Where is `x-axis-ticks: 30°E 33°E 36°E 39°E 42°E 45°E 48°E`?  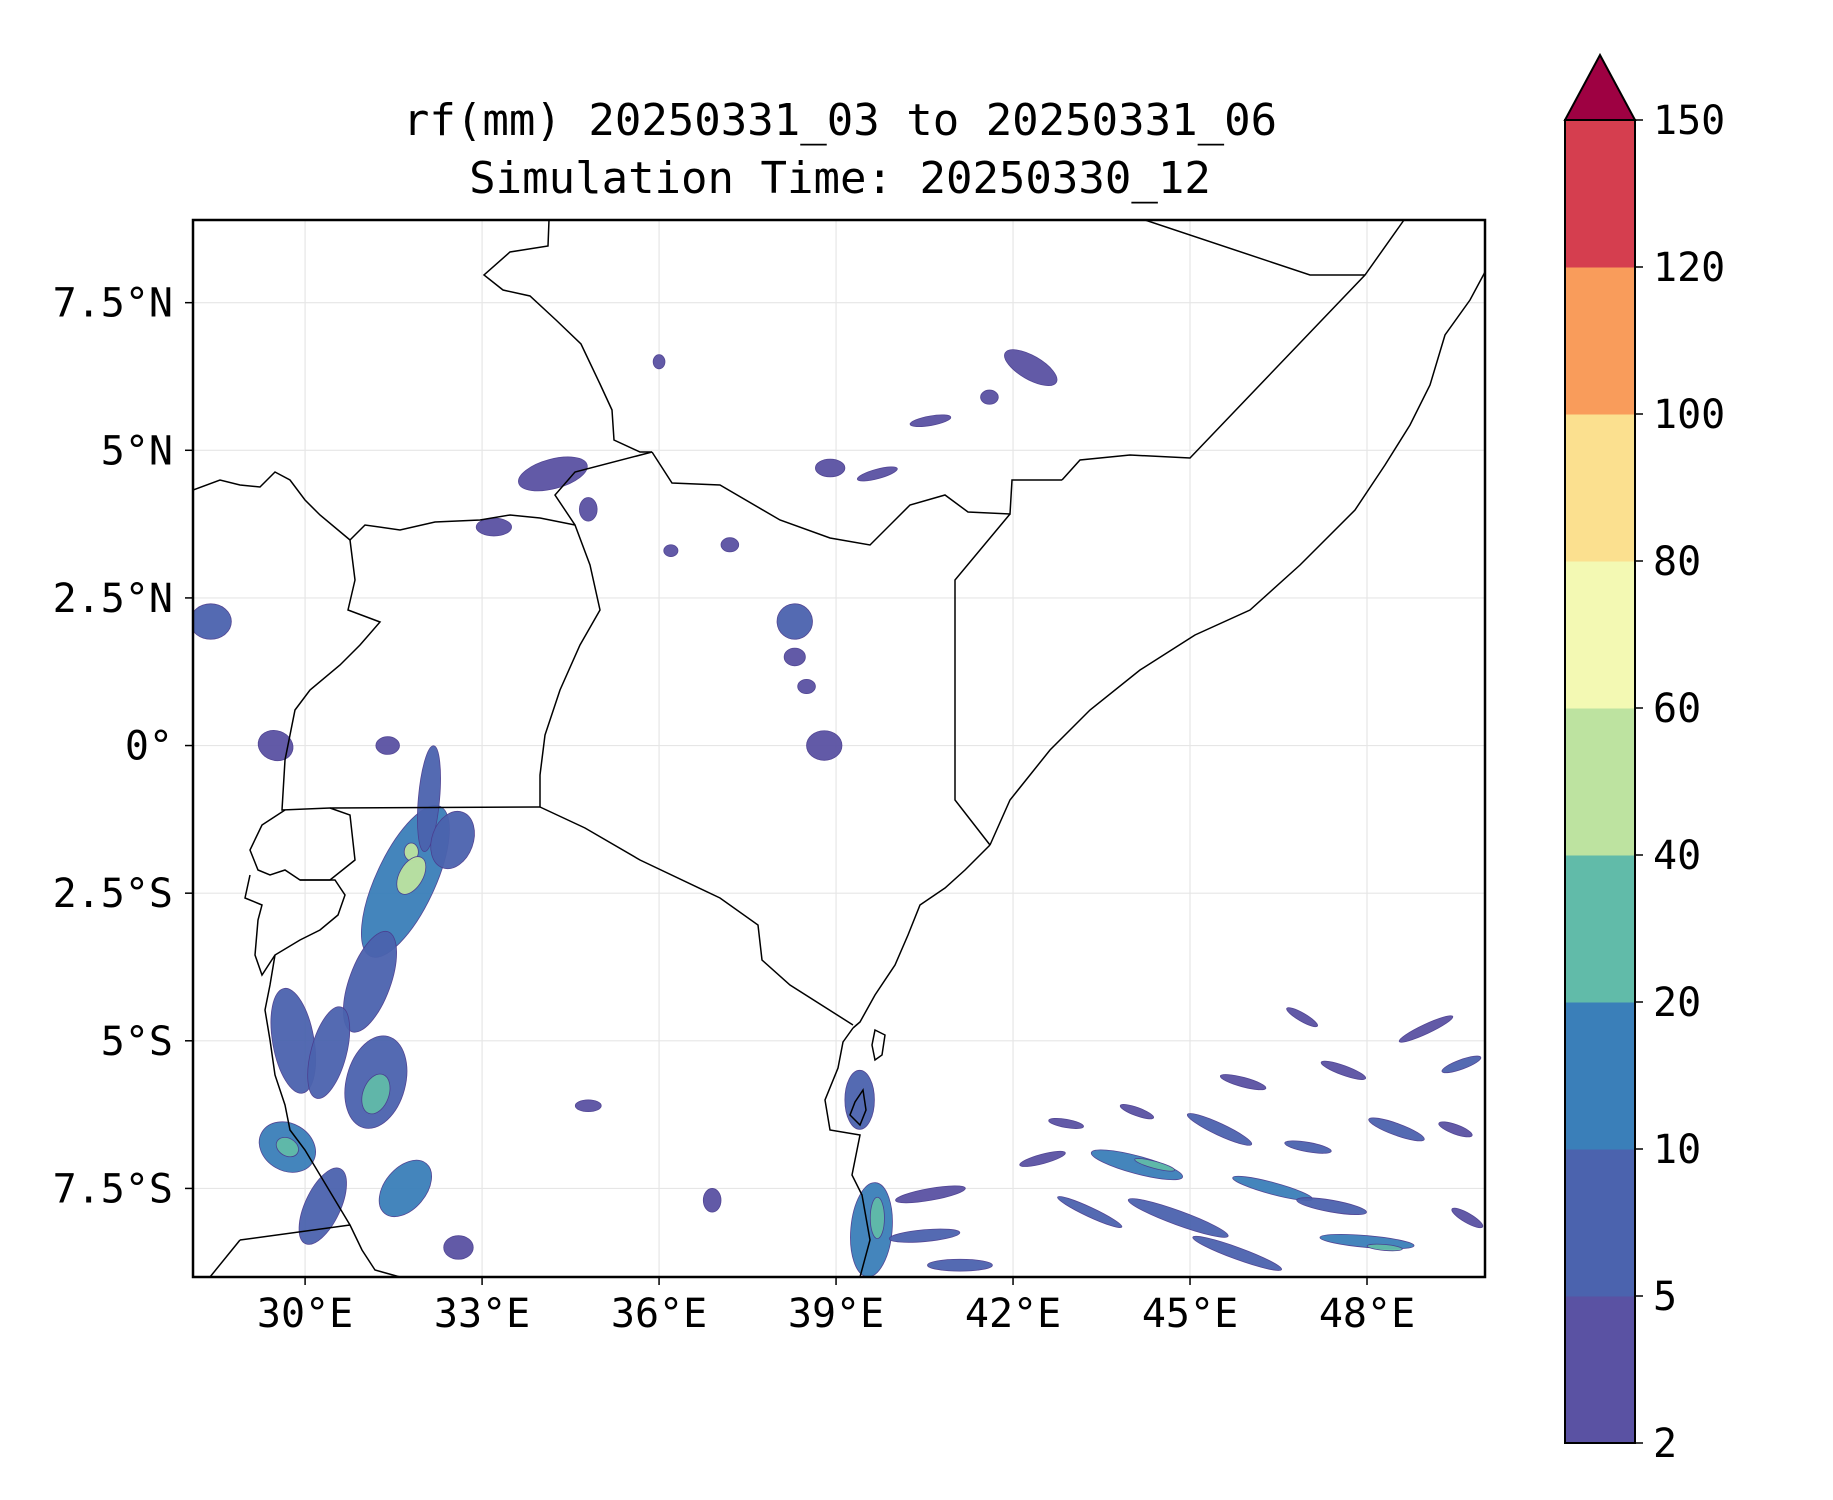 x-axis-ticks: 30°E 33°E 36°E 39°E 42°E 45°E 48°E is located at coordinates (836, 1307).